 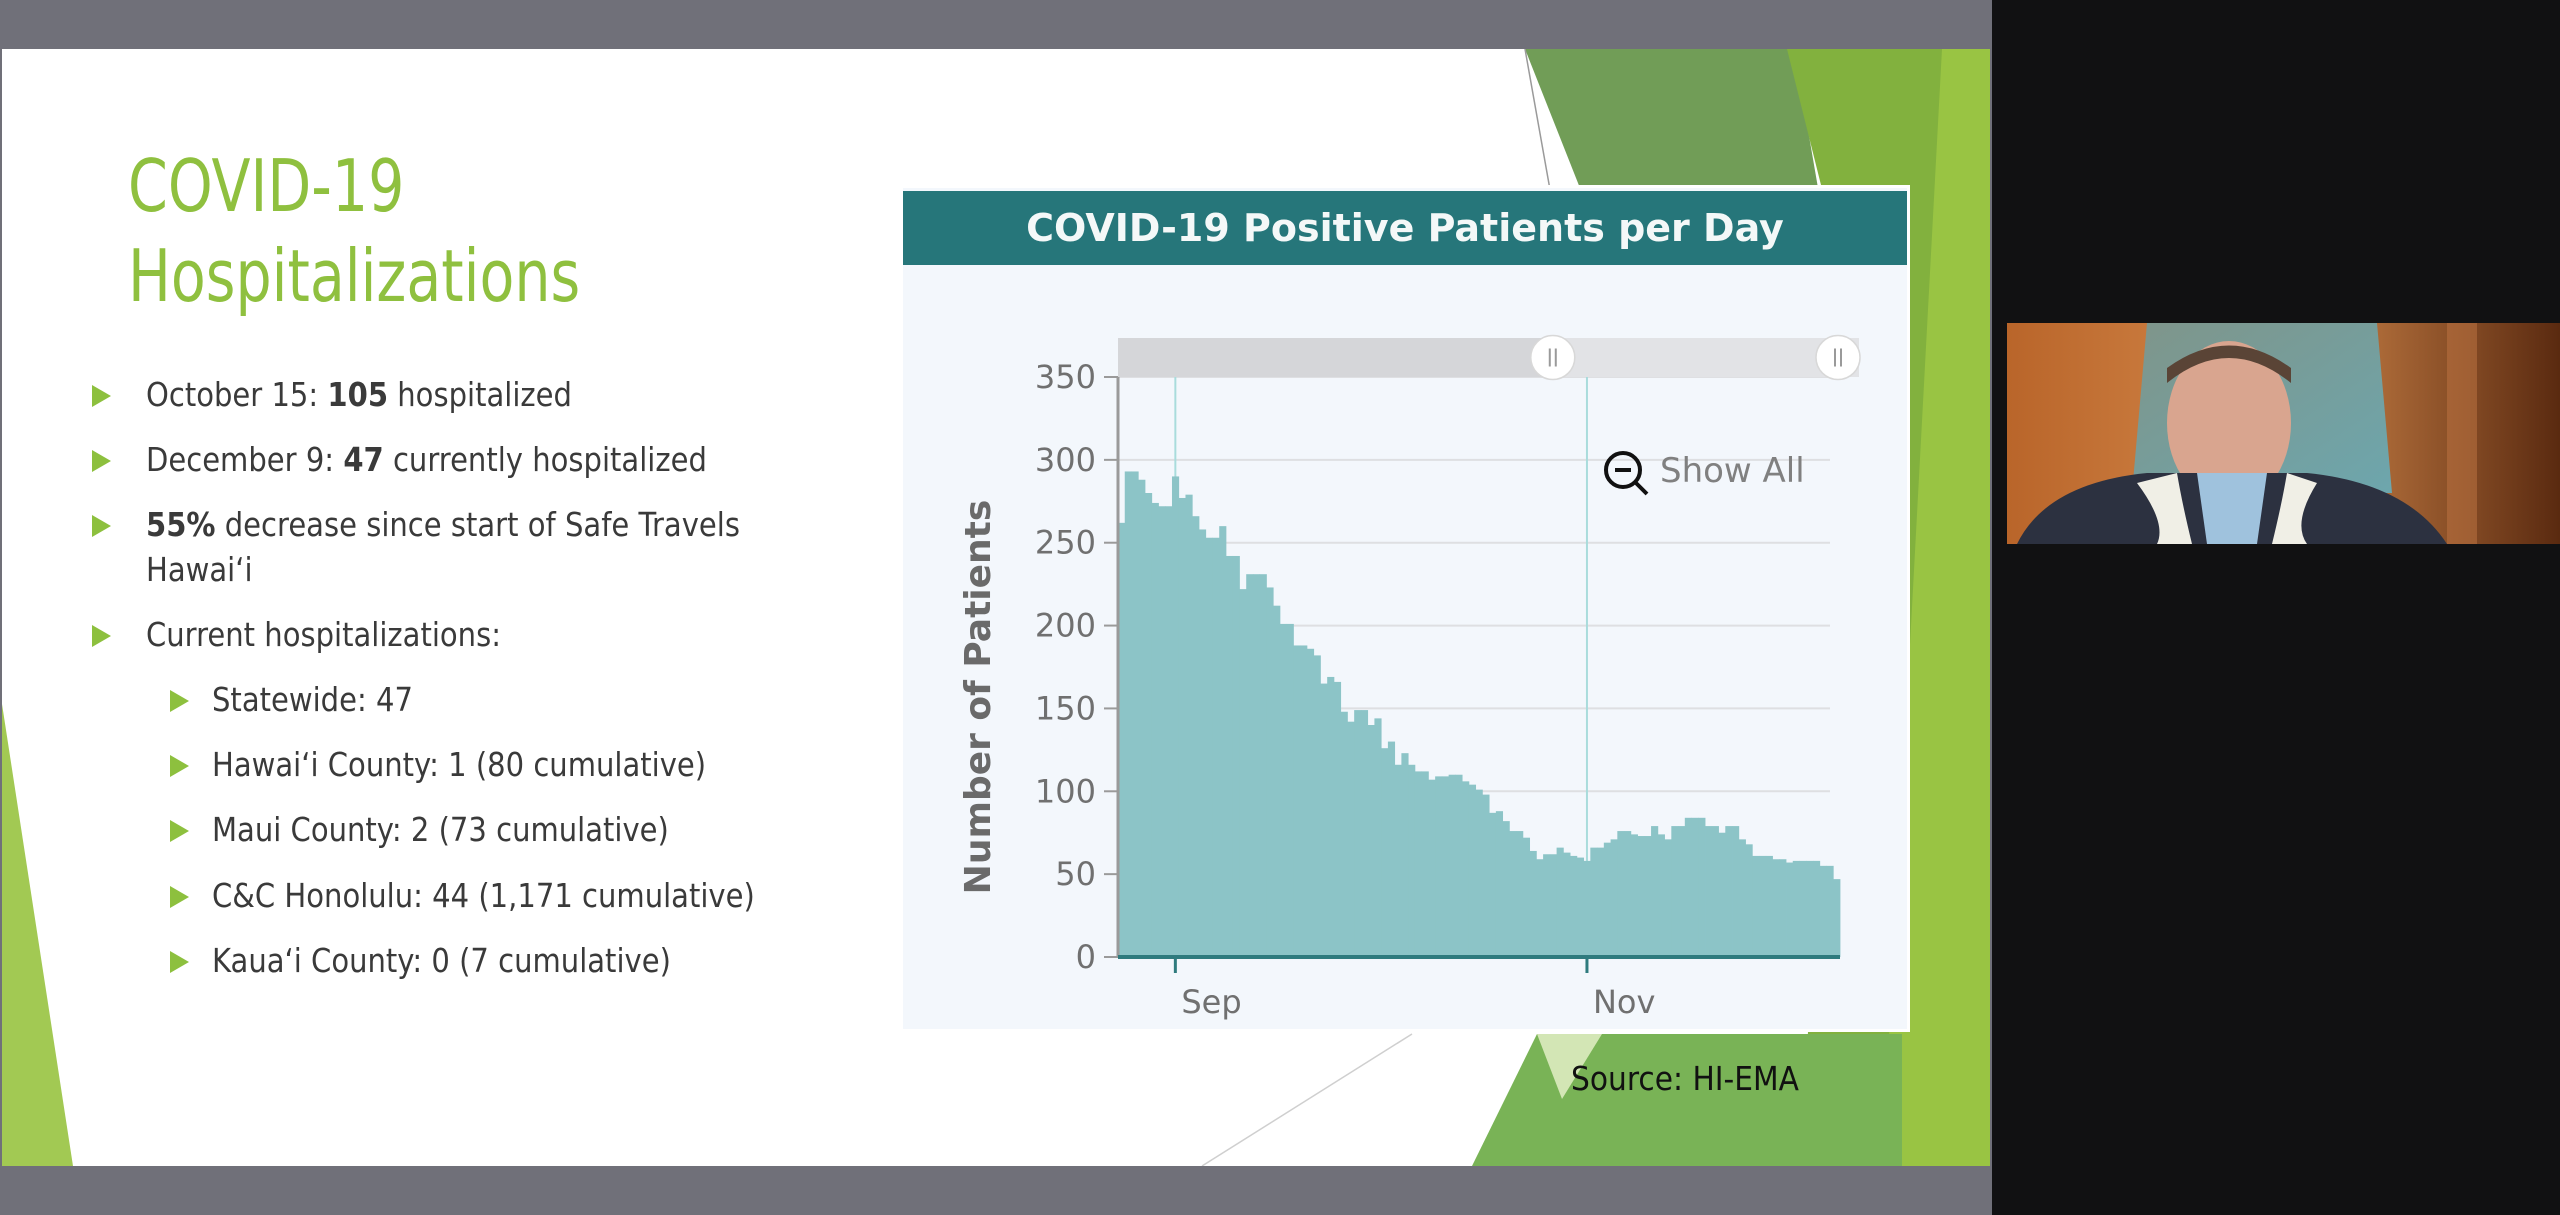 I want to click on range-slider, so click(x=1489, y=357).